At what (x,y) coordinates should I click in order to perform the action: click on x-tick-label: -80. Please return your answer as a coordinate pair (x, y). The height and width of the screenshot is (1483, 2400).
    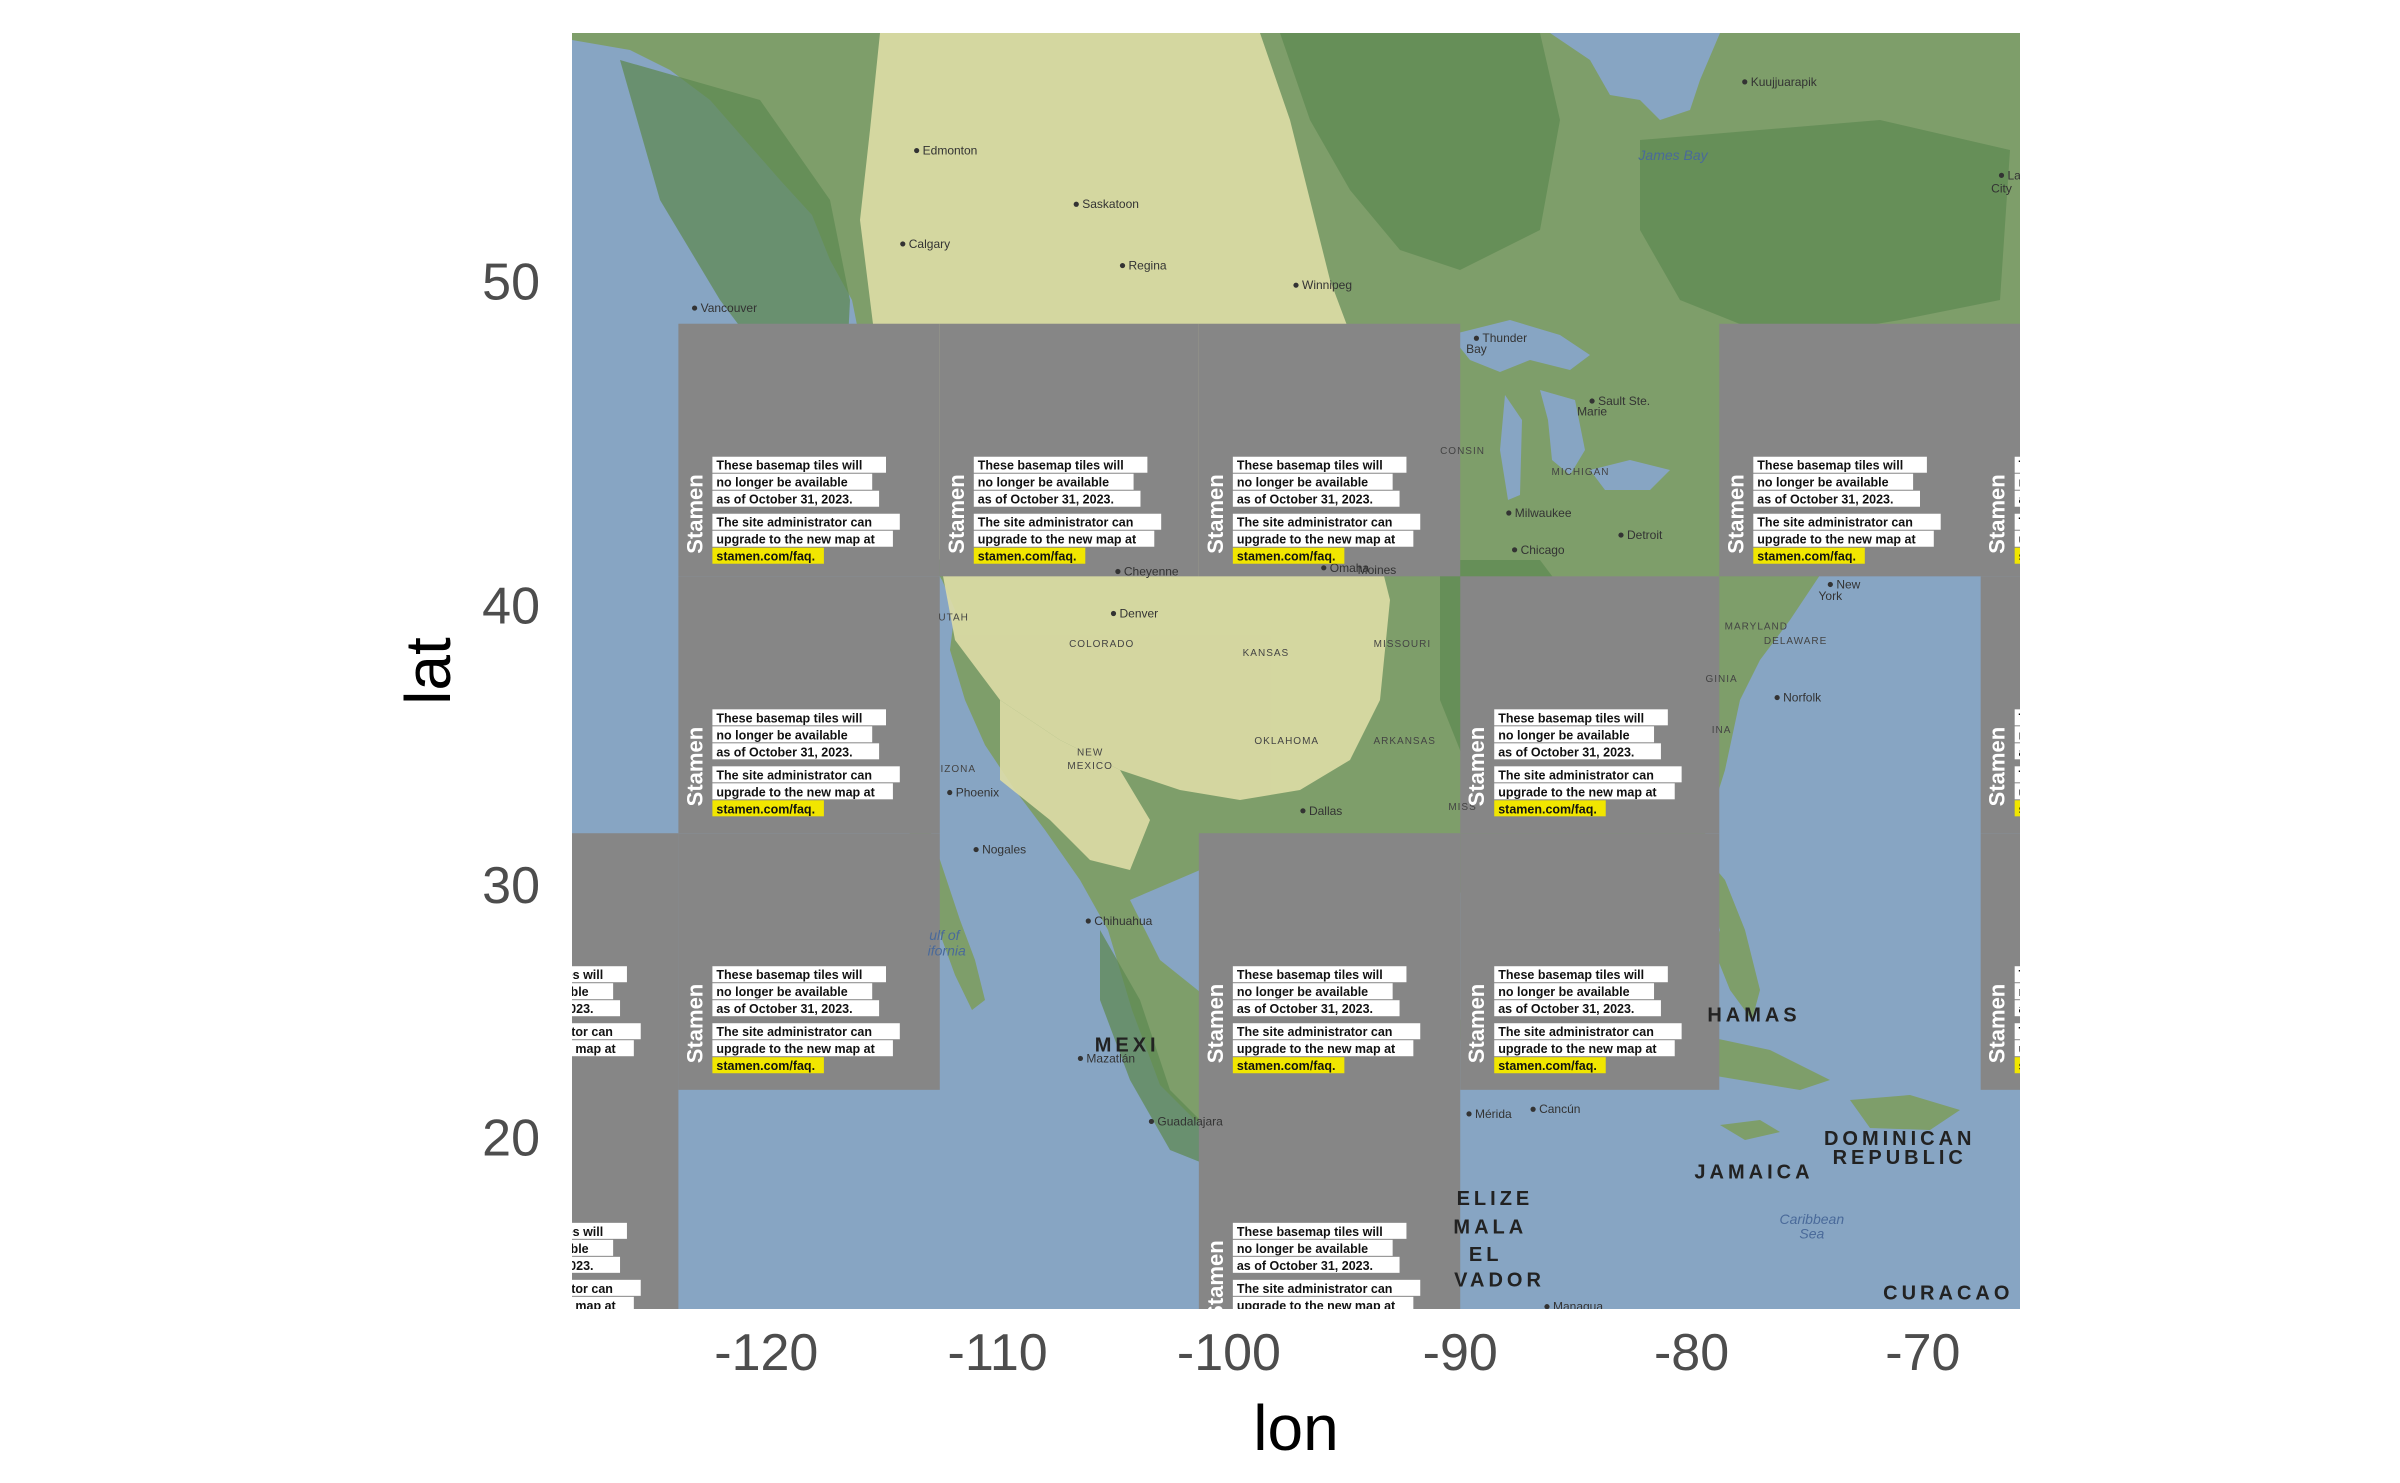
    Looking at the image, I should click on (1691, 1353).